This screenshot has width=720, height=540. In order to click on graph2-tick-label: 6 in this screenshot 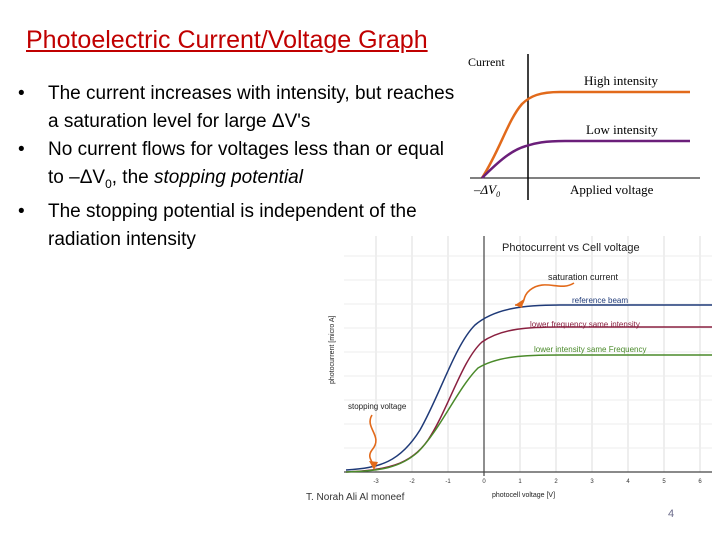, I will do `click(700, 482)`.